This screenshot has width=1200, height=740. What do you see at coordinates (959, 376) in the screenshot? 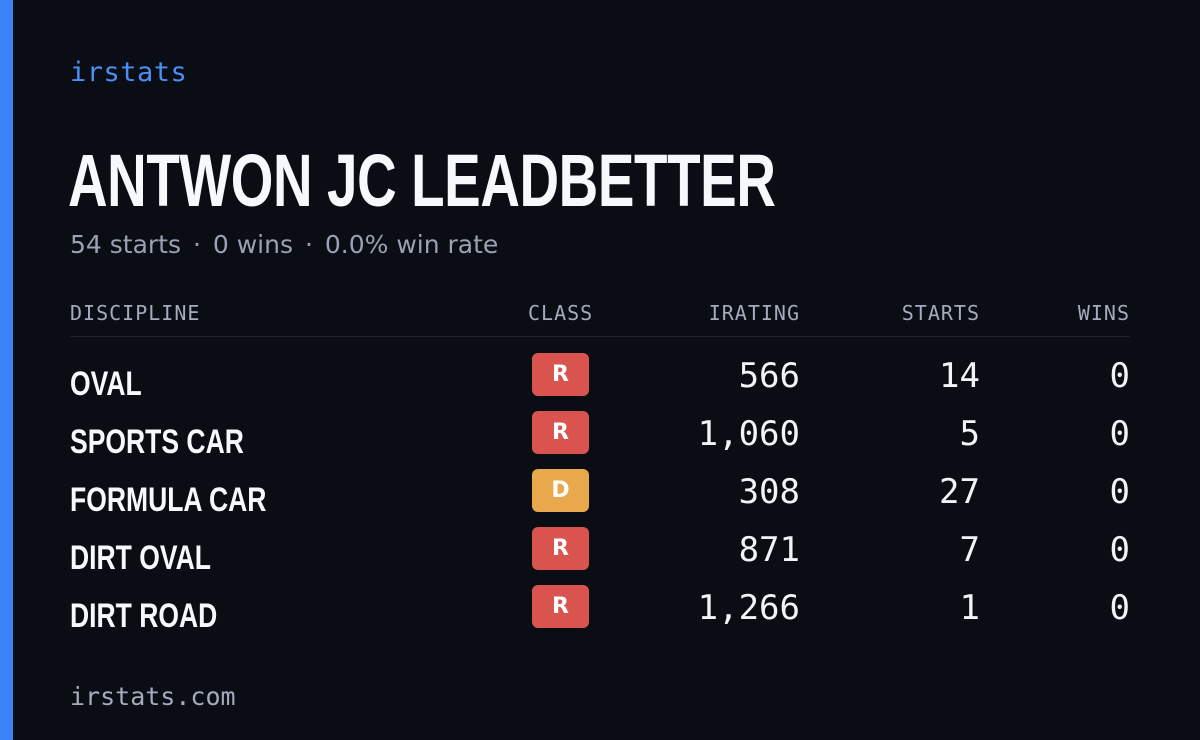
I see `starts-value: 14` at bounding box center [959, 376].